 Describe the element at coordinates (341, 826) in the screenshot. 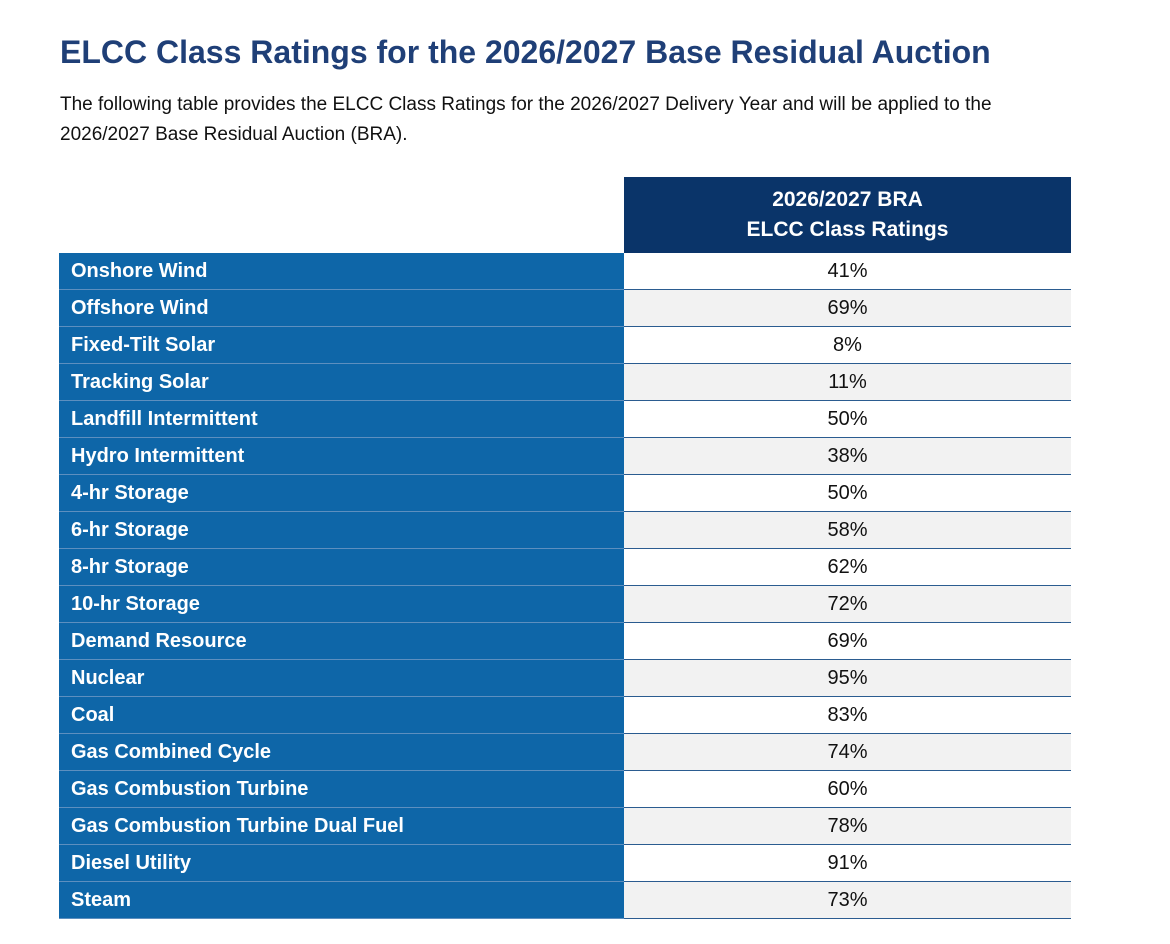

I see `resource-class-name: Gas Combustion Turbine Dual Fuel` at that location.